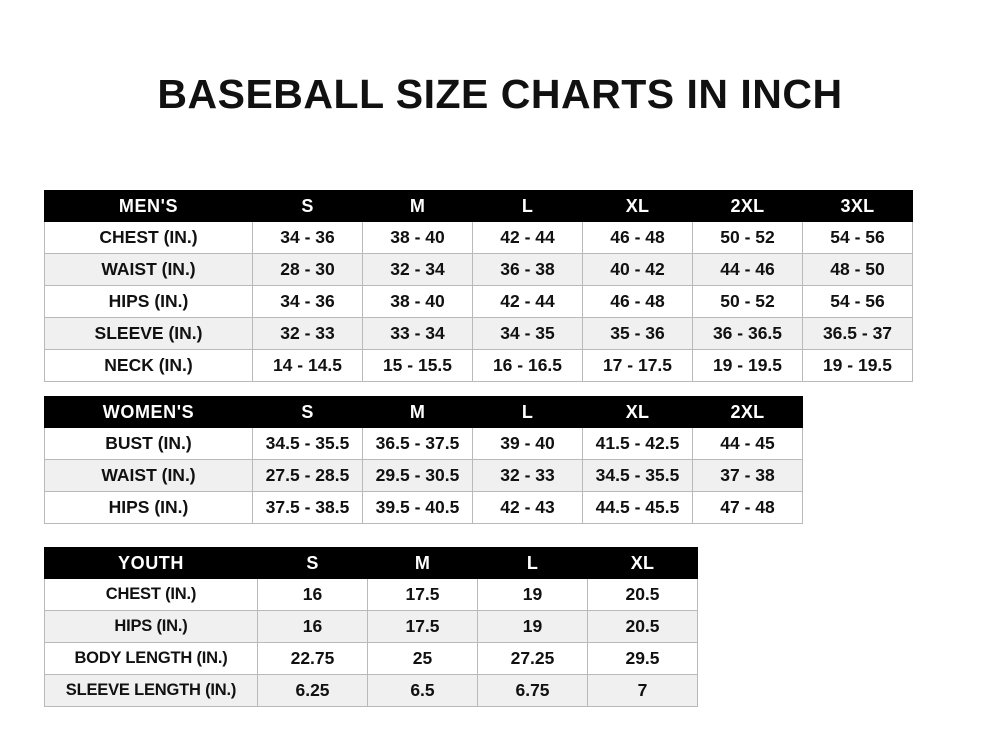 This screenshot has width=1000, height=752. What do you see at coordinates (148, 412) in the screenshot?
I see `category-header: WOMEN'S` at bounding box center [148, 412].